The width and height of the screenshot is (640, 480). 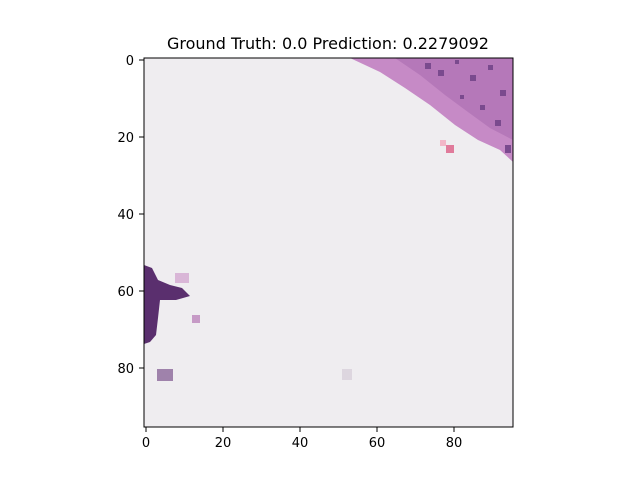 I want to click on x-tick-label: 20, so click(x=223, y=443).